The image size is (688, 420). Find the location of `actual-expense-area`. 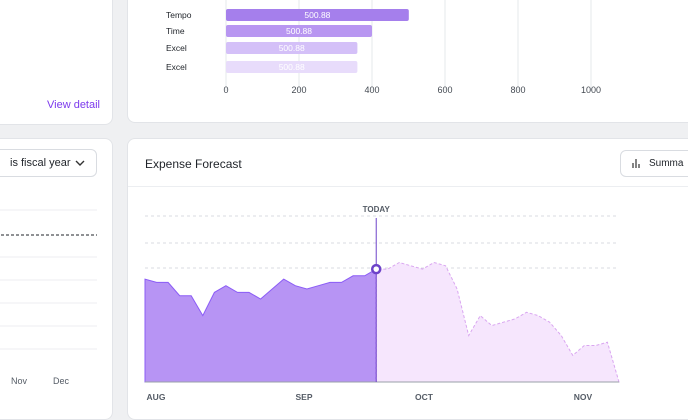

actual-expense-area is located at coordinates (260, 325).